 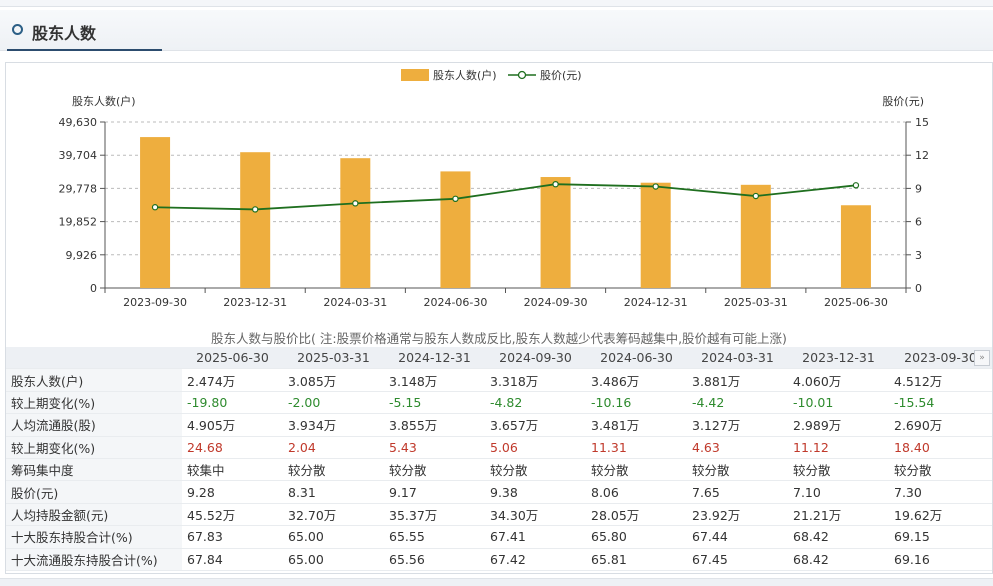 I want to click on left-tick-label: 19,852, so click(x=78, y=222).